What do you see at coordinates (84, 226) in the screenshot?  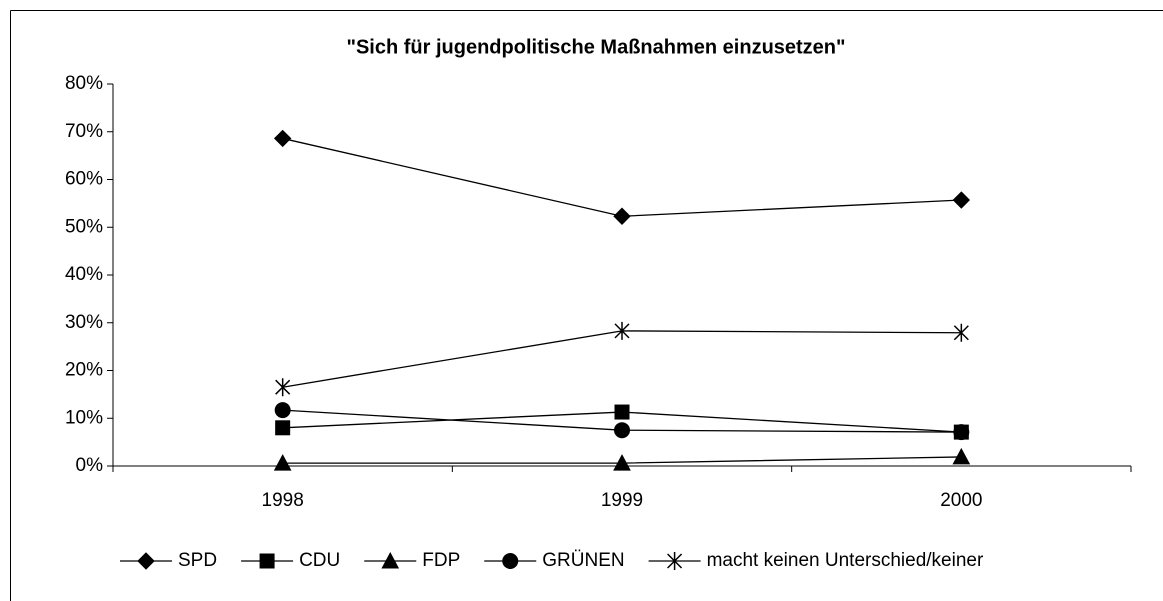 I see `y-tick-label: 50%` at bounding box center [84, 226].